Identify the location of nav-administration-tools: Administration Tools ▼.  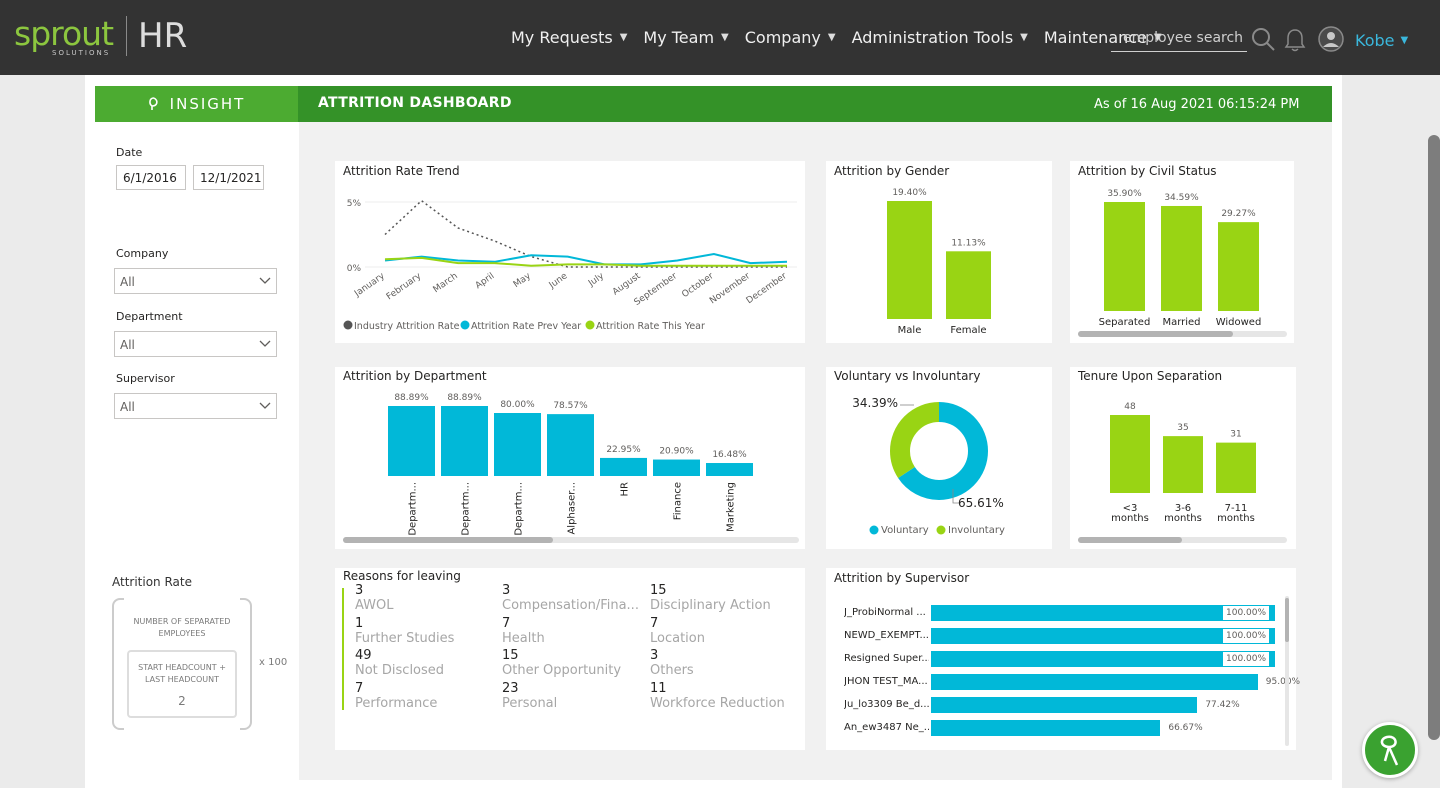
(940, 37).